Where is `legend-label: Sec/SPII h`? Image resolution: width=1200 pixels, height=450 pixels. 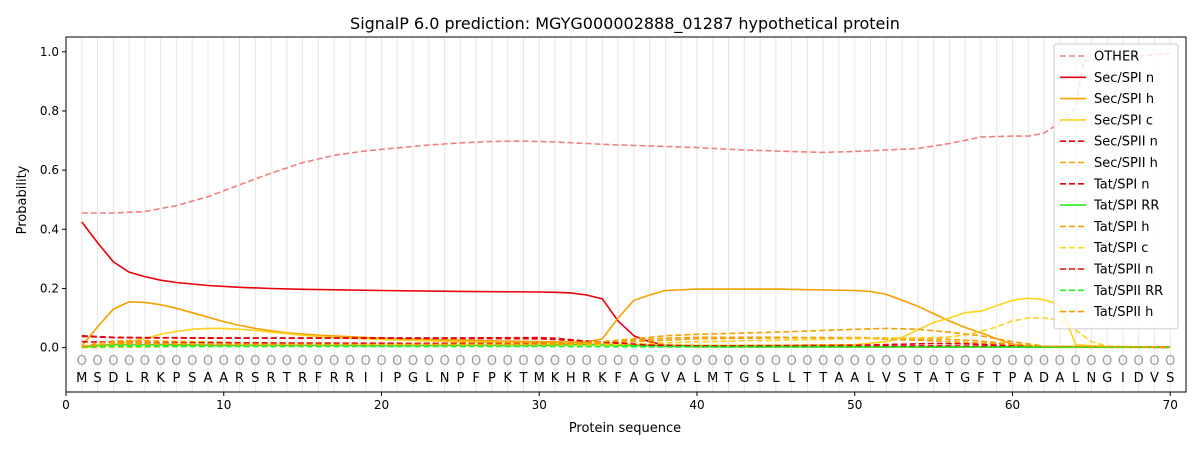
legend-label: Sec/SPII h is located at coordinates (1126, 163).